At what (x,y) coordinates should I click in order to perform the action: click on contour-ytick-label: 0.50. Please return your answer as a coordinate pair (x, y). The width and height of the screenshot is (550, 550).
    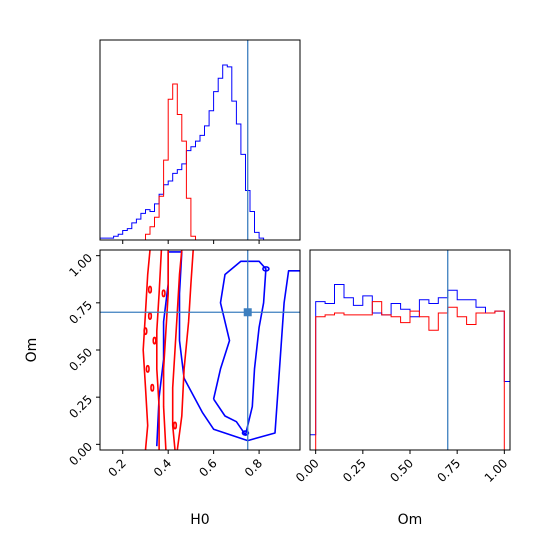
    Looking at the image, I should click on (80, 359).